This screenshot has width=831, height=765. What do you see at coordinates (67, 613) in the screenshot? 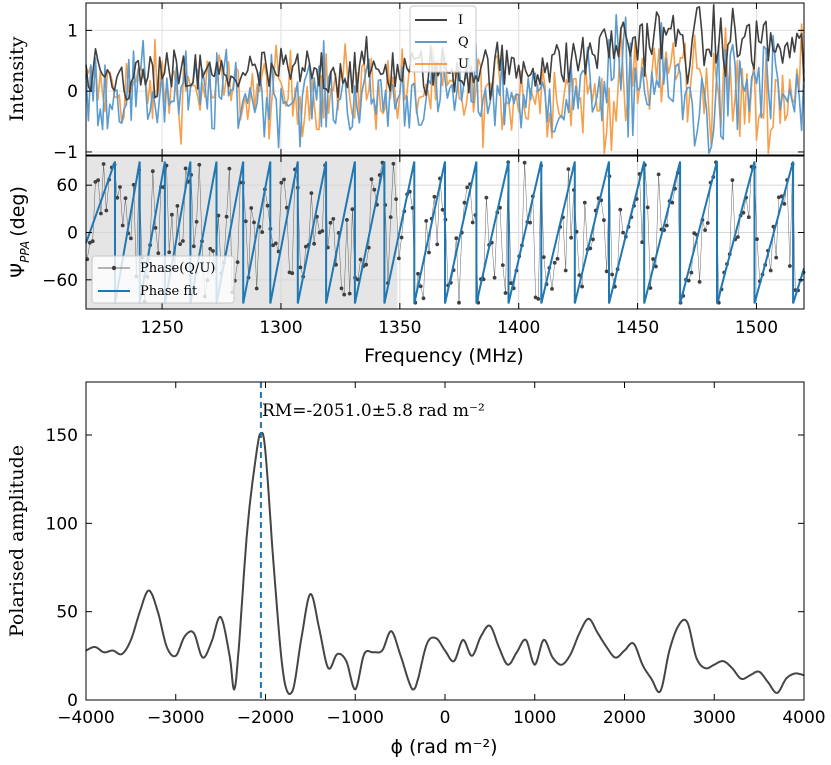
I see `amplitude-tick-label: 50` at bounding box center [67, 613].